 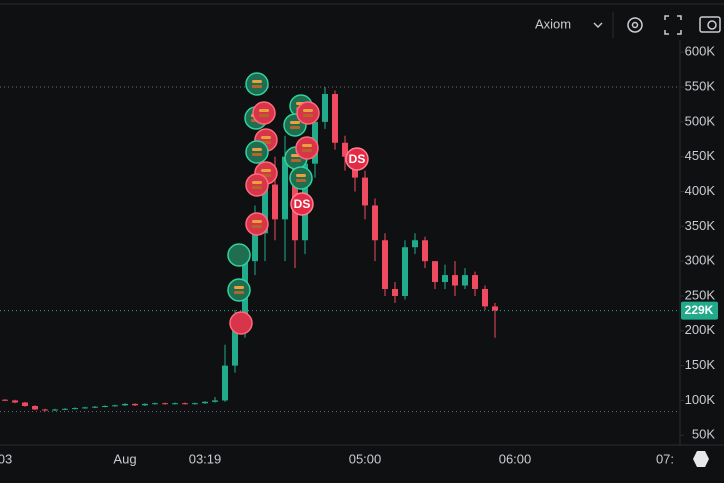 I want to click on x-tick-label: Aug, so click(x=124, y=458).